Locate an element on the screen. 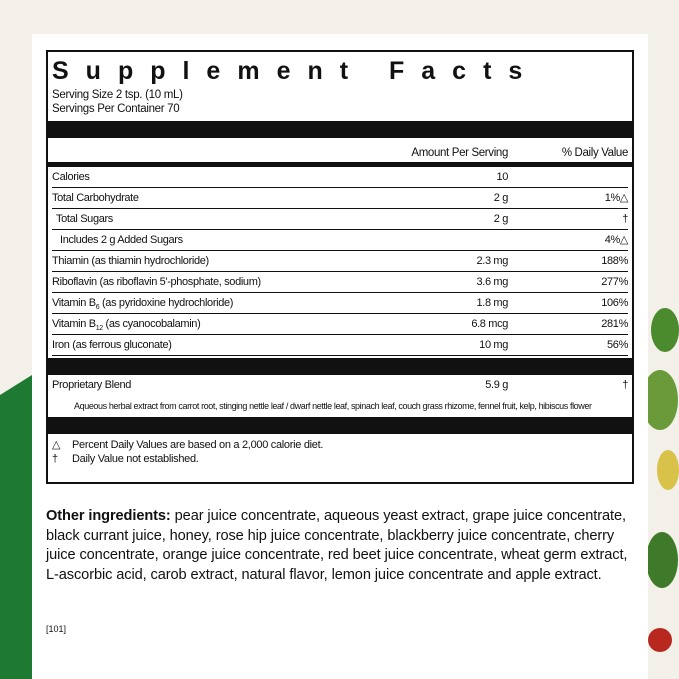 Image resolution: width=679 pixels, height=679 pixels. row-dv: 106% is located at coordinates (614, 303).